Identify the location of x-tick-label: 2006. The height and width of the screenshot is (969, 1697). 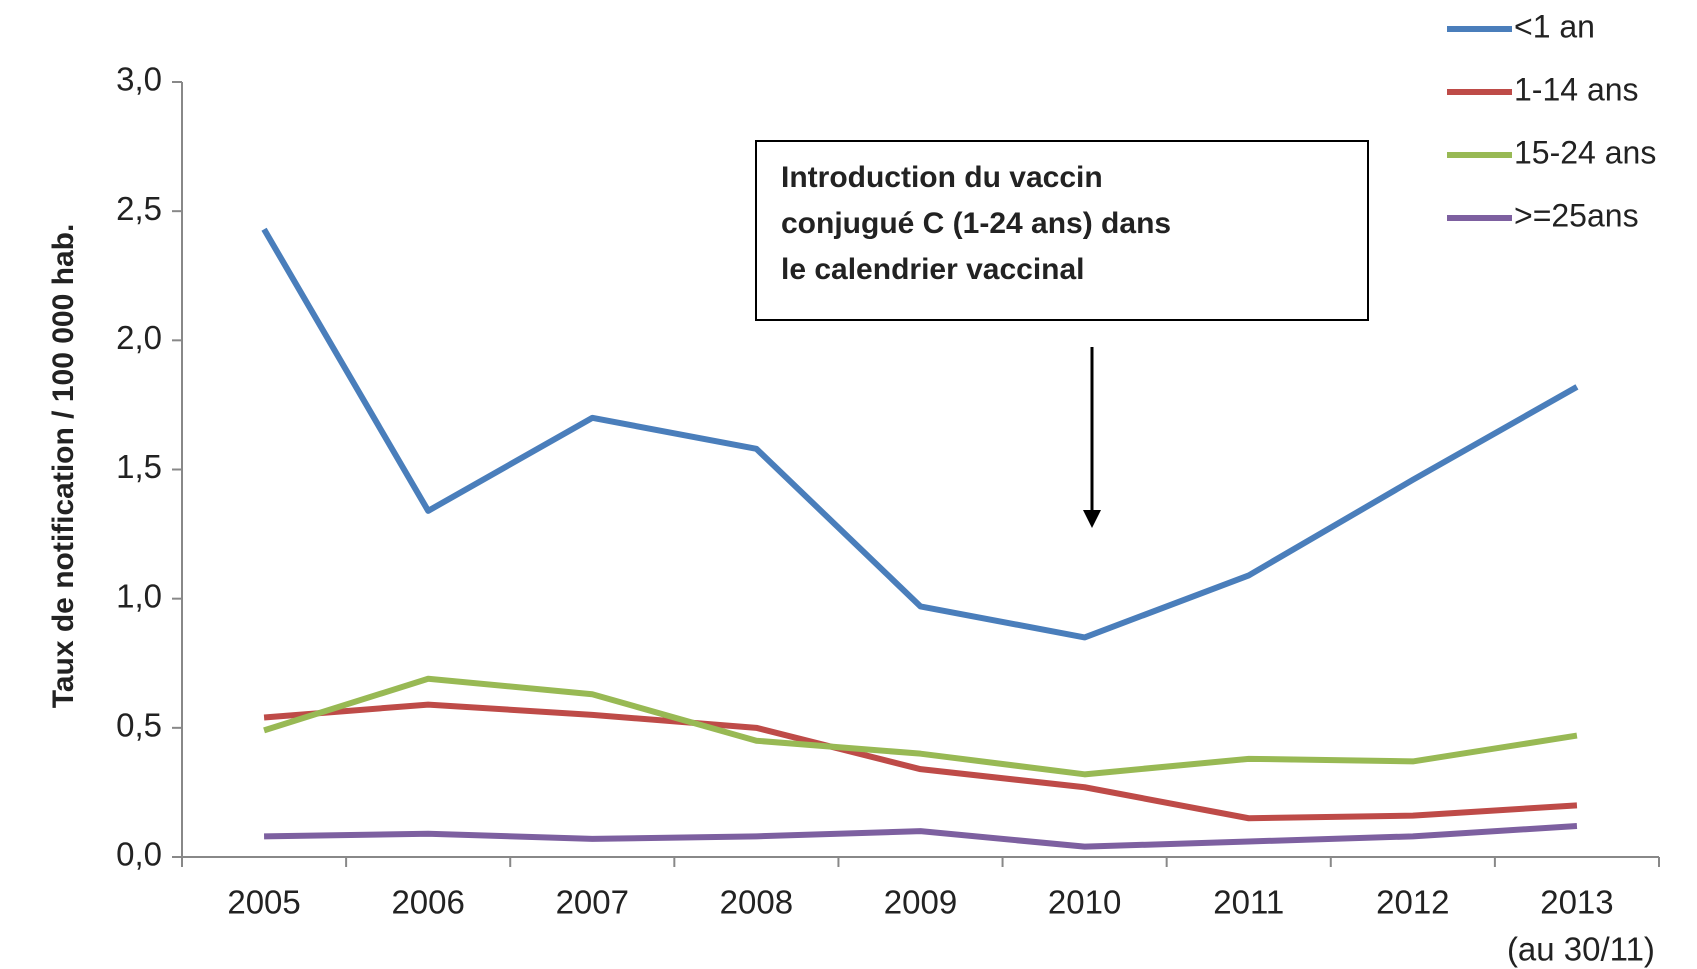
(427, 902).